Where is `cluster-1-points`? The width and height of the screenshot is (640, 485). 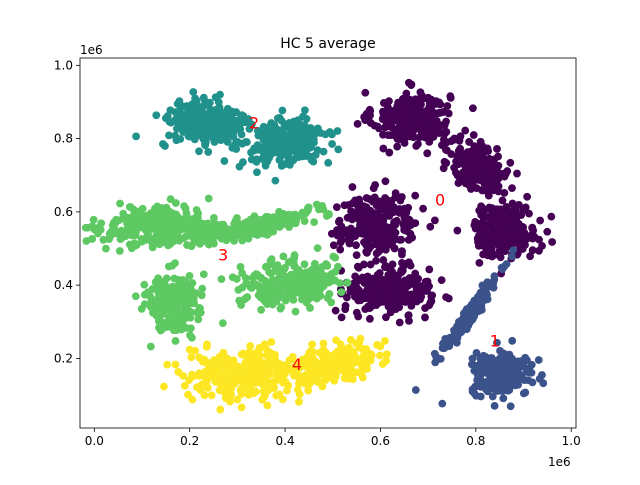 cluster-1-points is located at coordinates (464, 320).